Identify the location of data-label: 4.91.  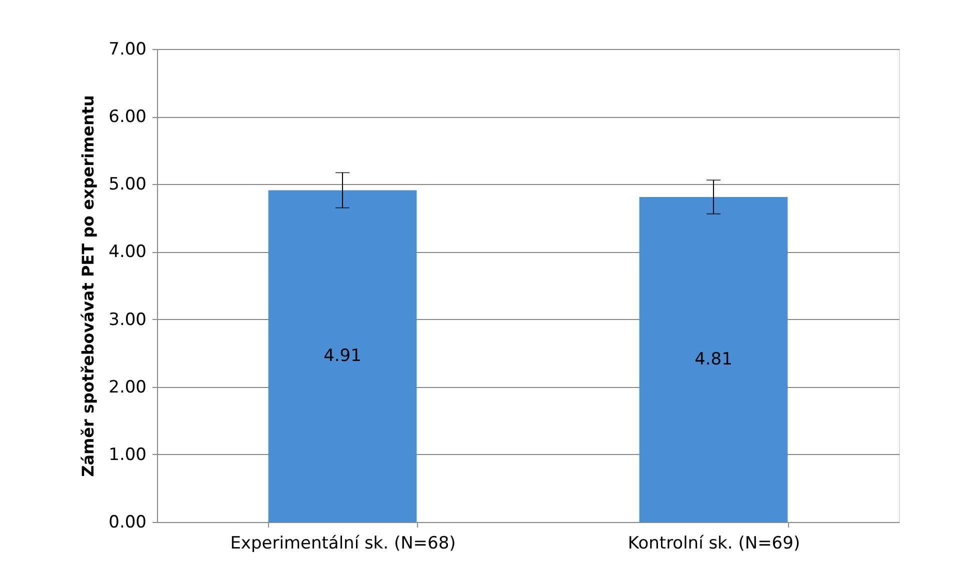
(343, 356).